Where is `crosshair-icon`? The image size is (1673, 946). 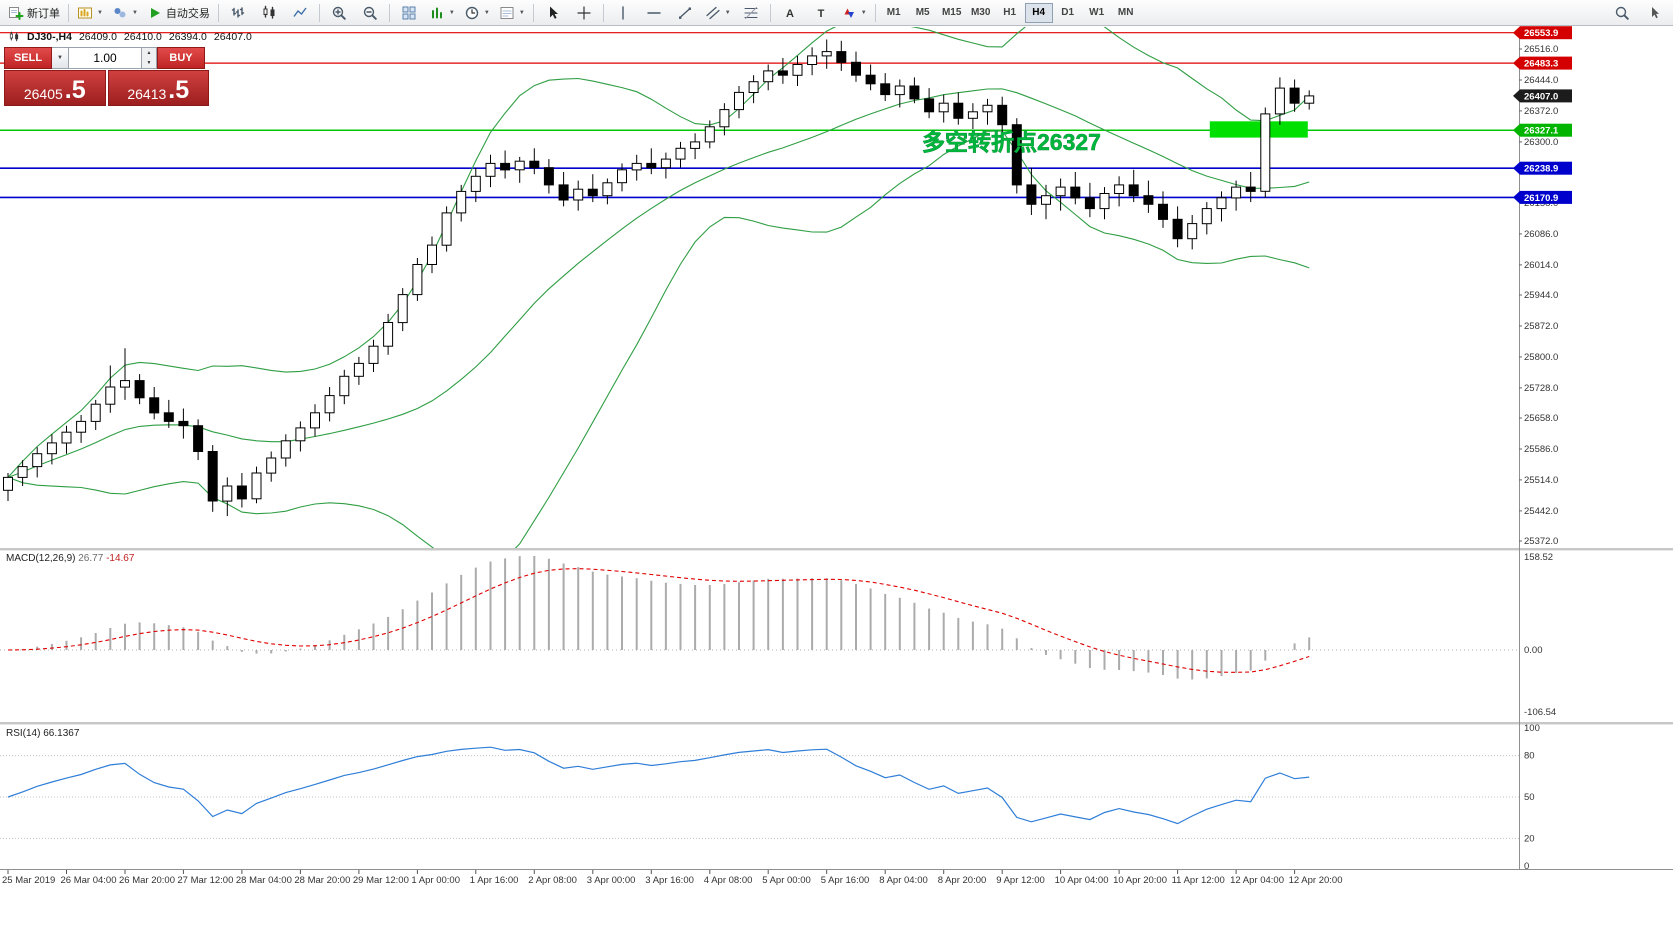 crosshair-icon is located at coordinates (584, 12).